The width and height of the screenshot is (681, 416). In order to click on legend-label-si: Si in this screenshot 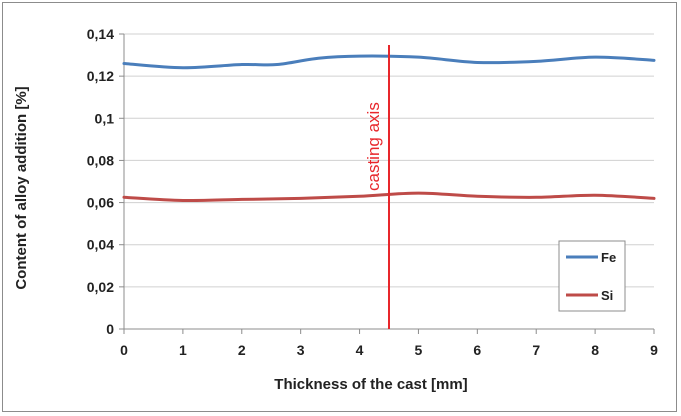, I will do `click(607, 295)`.